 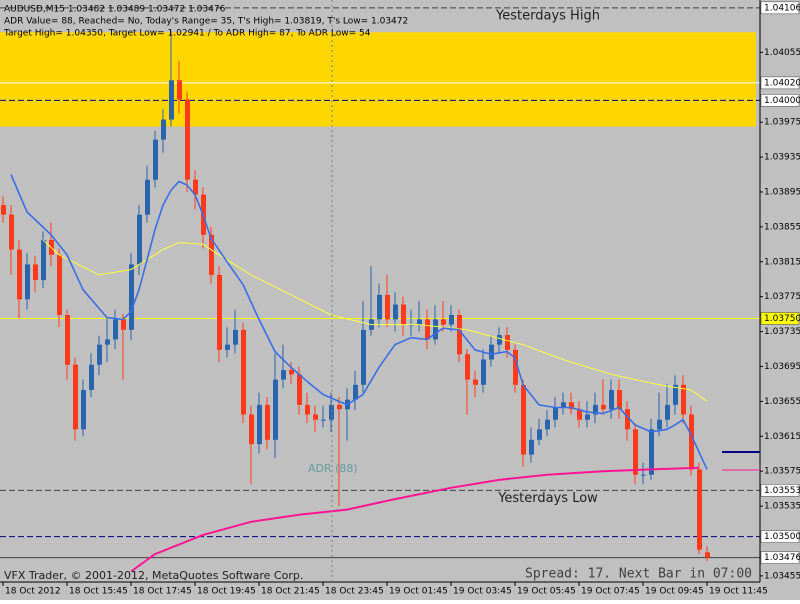 What do you see at coordinates (782, 558) in the screenshot?
I see `level-price-label: 1.03476` at bounding box center [782, 558].